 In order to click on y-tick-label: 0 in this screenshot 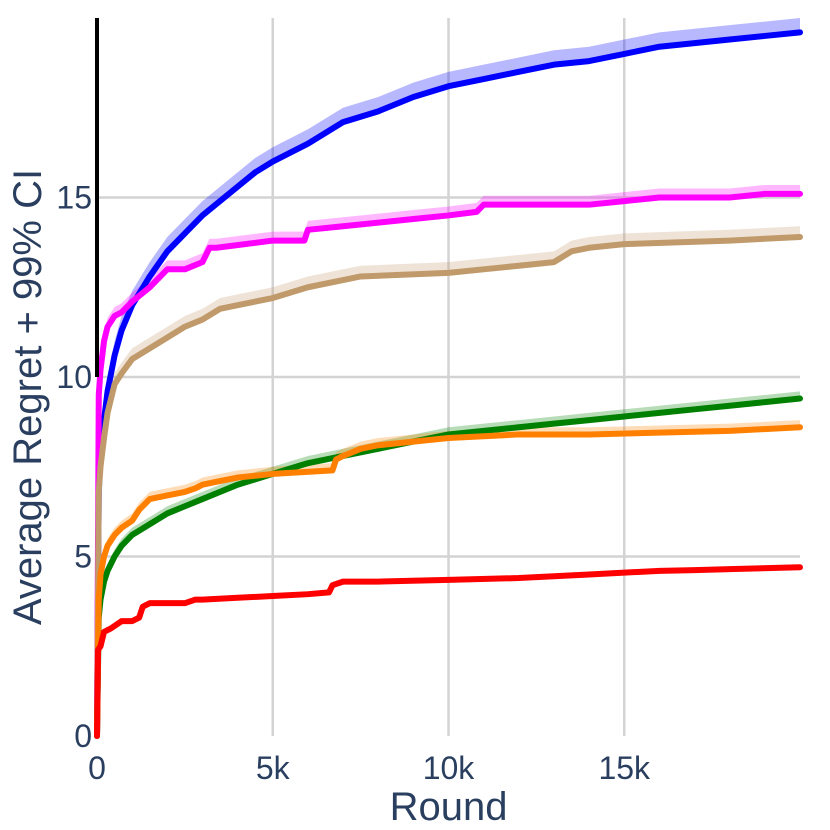, I will do `click(83, 736)`.